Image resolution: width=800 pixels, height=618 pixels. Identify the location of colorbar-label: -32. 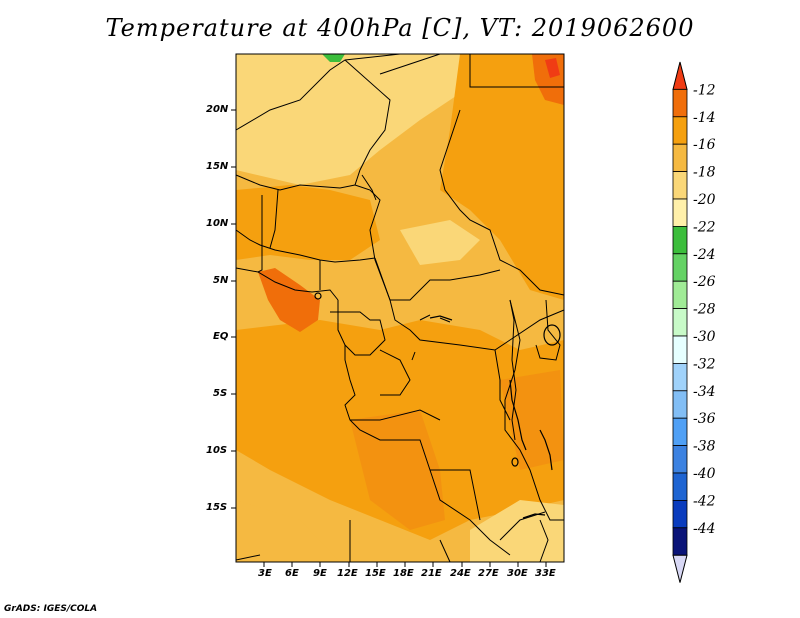
(704, 364).